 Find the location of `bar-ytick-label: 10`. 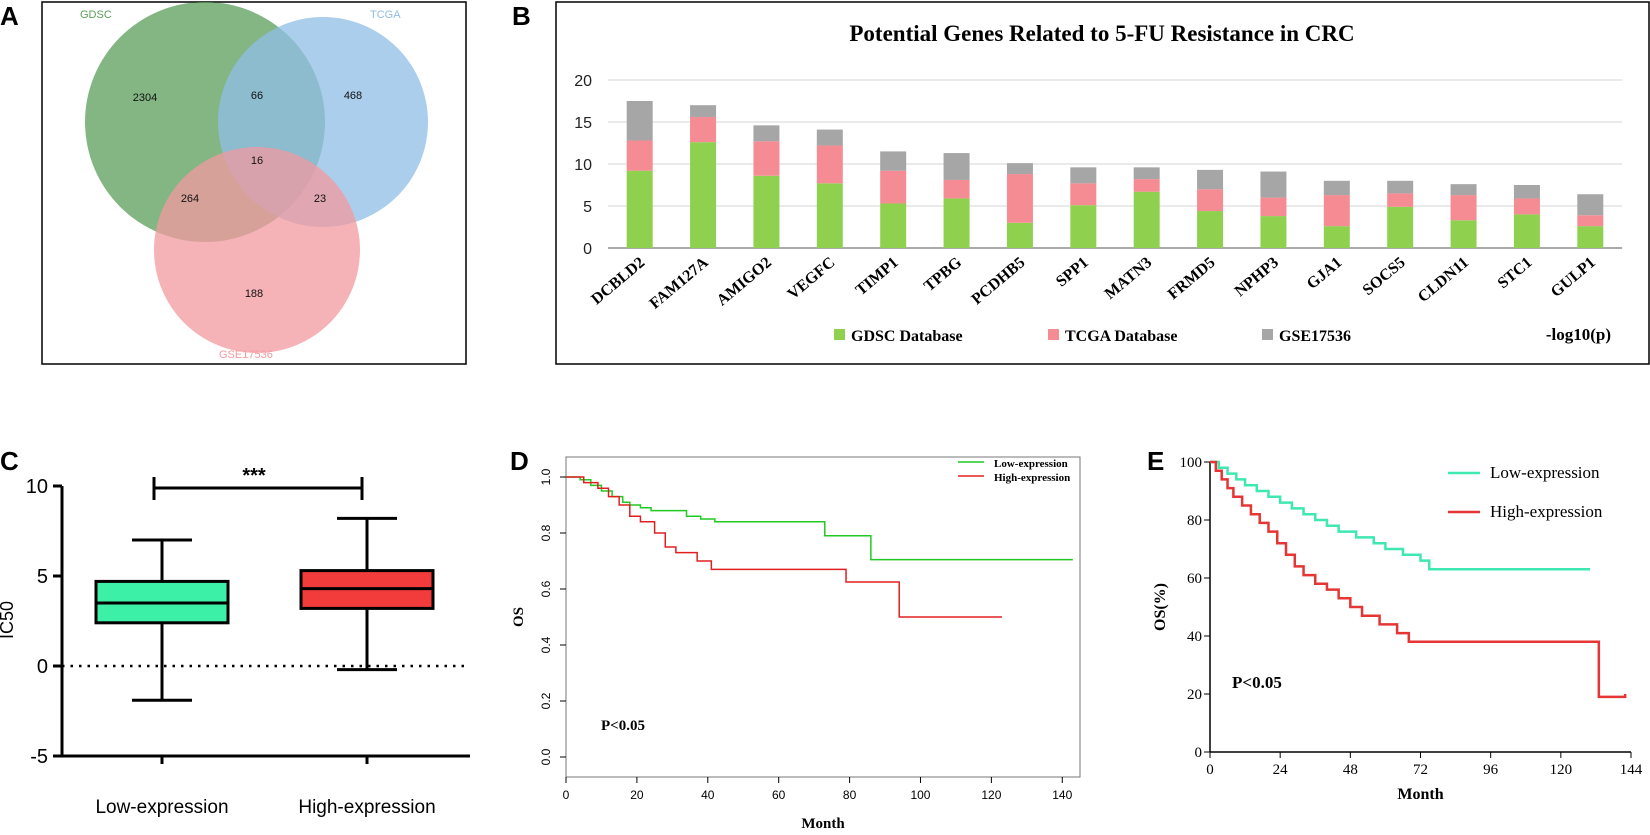

bar-ytick-label: 10 is located at coordinates (583, 165).